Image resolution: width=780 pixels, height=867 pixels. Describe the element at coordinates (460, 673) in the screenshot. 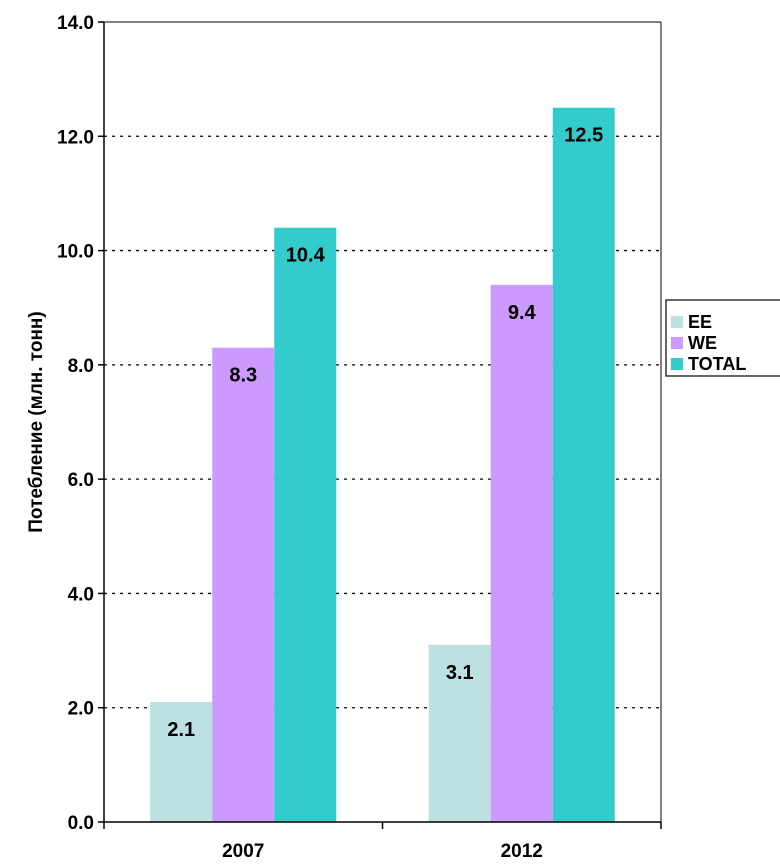

I see `data-label: 3.1` at that location.